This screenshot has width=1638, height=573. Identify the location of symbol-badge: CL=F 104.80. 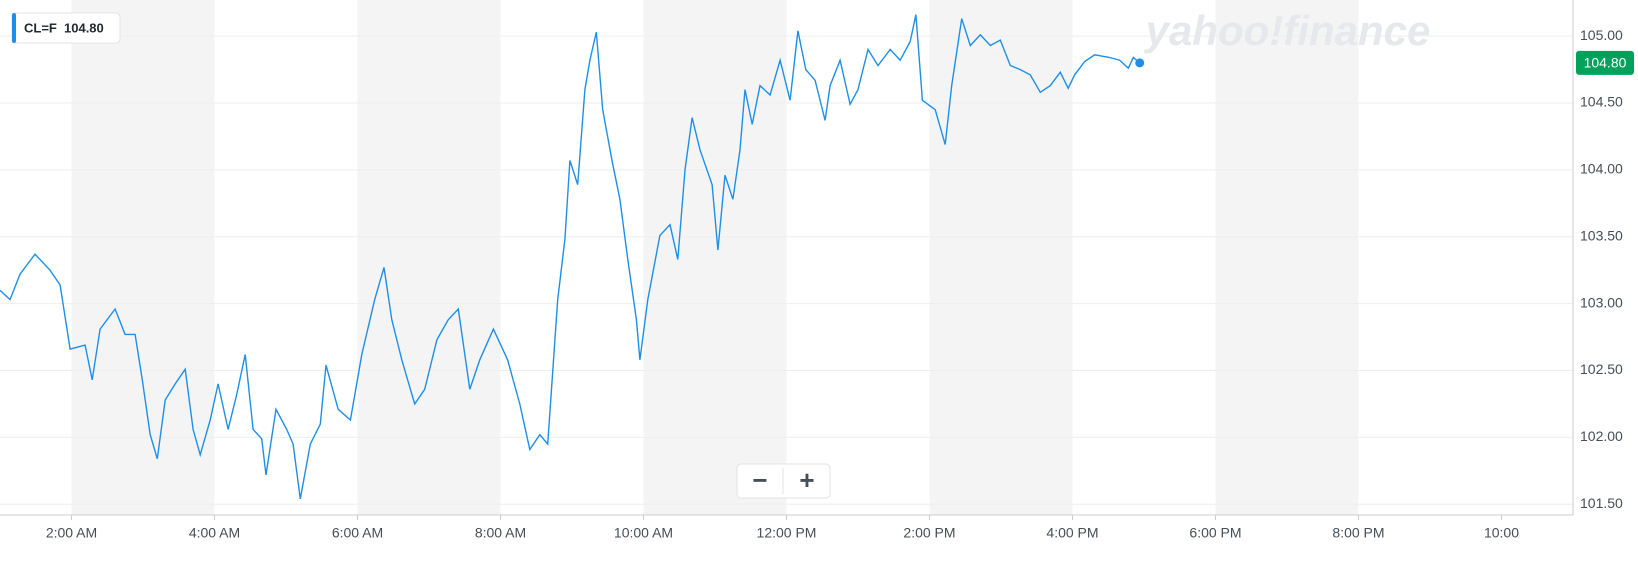
(66, 28).